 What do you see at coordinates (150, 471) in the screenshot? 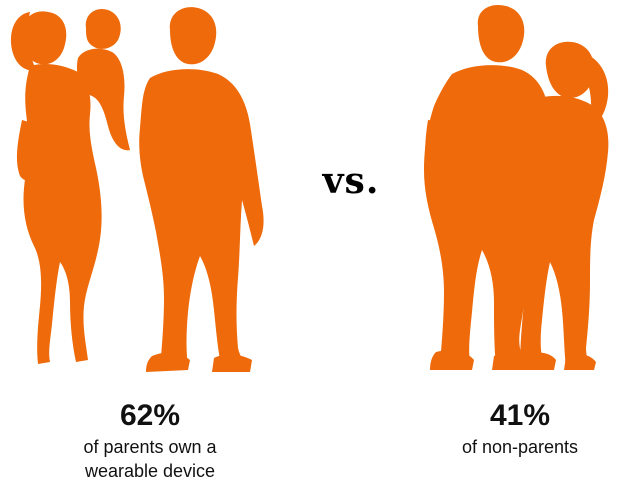
I see `parents-caption-line2: wearable device` at bounding box center [150, 471].